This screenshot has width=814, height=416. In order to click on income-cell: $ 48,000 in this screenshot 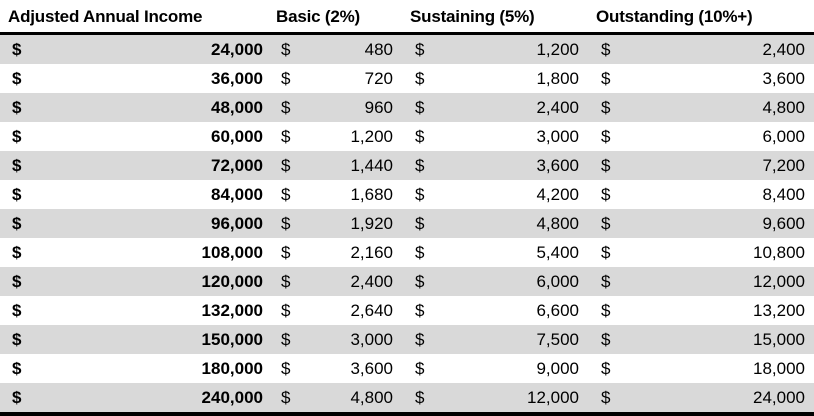, I will do `click(134, 107)`.